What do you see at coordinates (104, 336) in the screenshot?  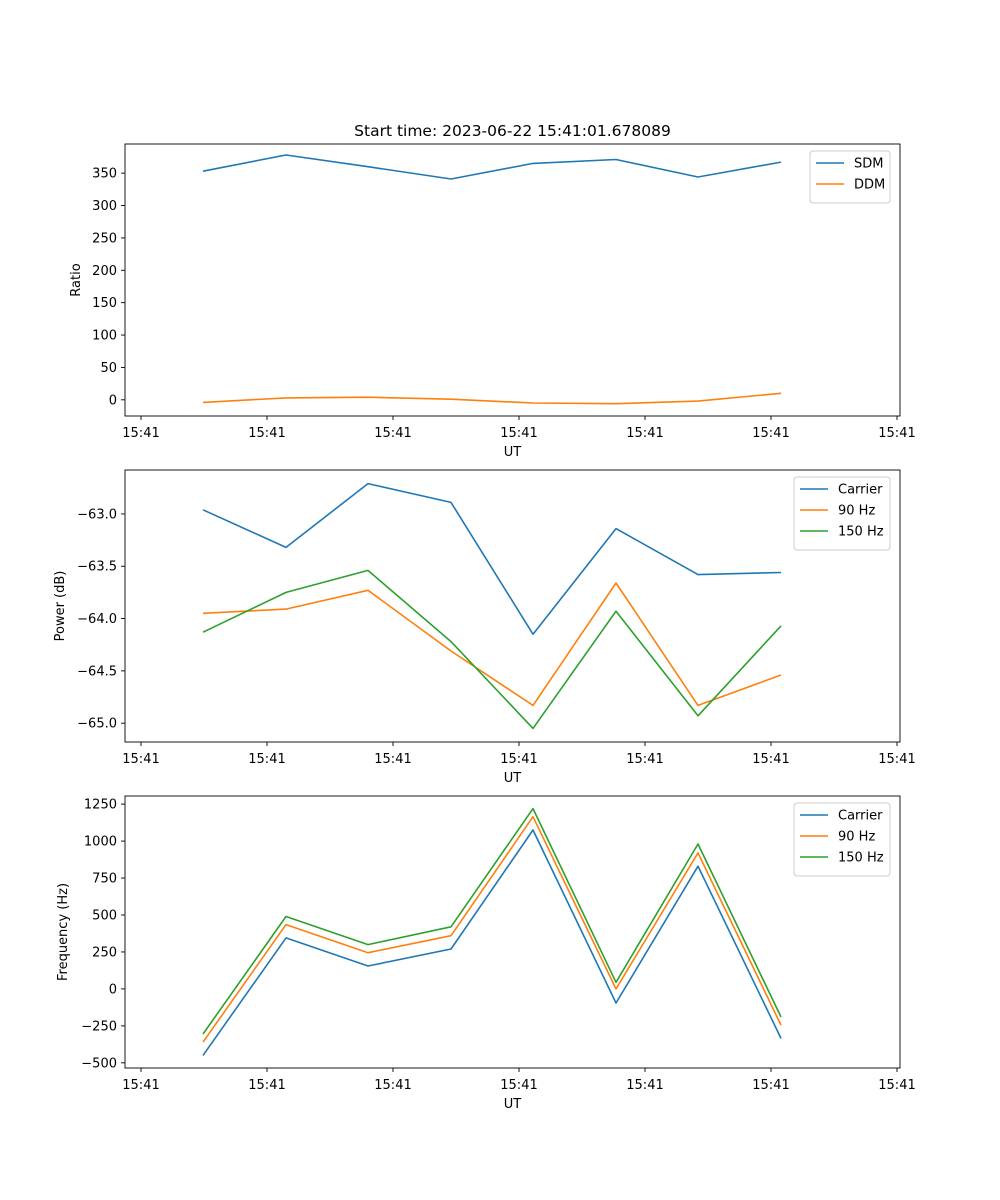 I see `y-tick-label: 100` at bounding box center [104, 336].